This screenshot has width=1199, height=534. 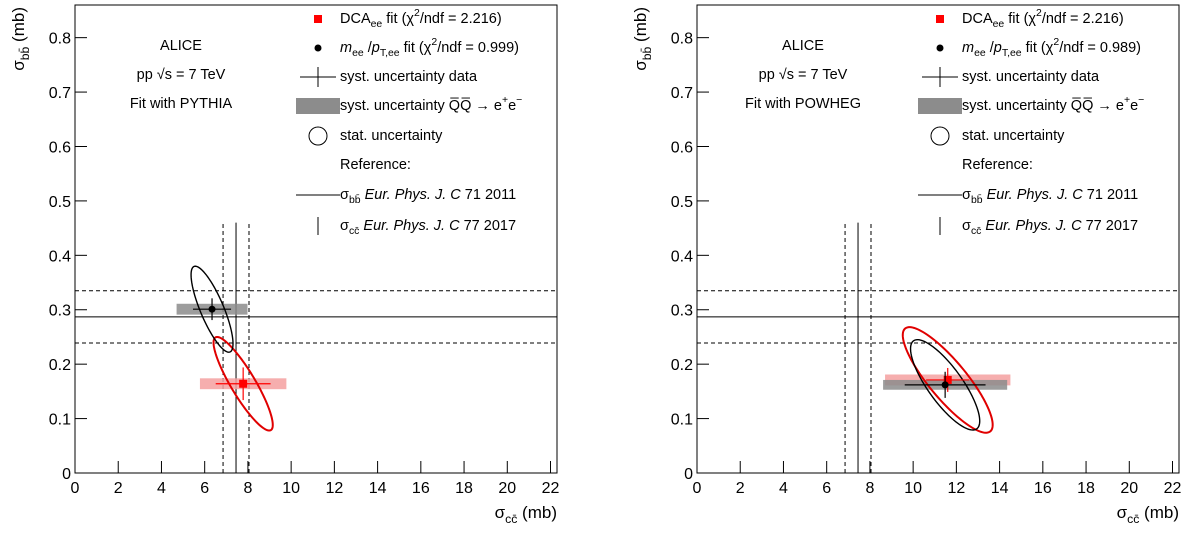 What do you see at coordinates (682, 365) in the screenshot?
I see `y-tick-label: 0.2` at bounding box center [682, 365].